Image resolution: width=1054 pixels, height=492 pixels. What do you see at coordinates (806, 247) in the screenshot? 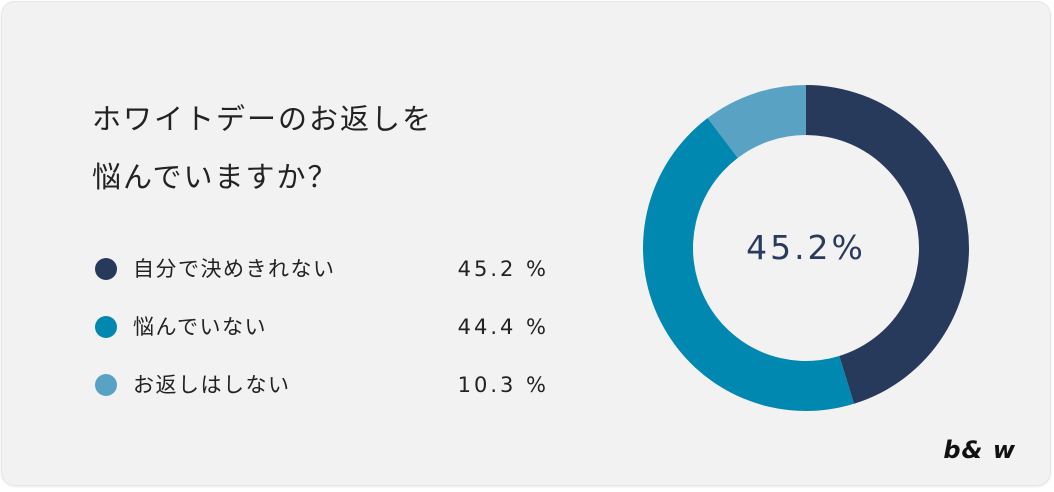
I see `donut-center-label: 45.2%` at bounding box center [806, 247].